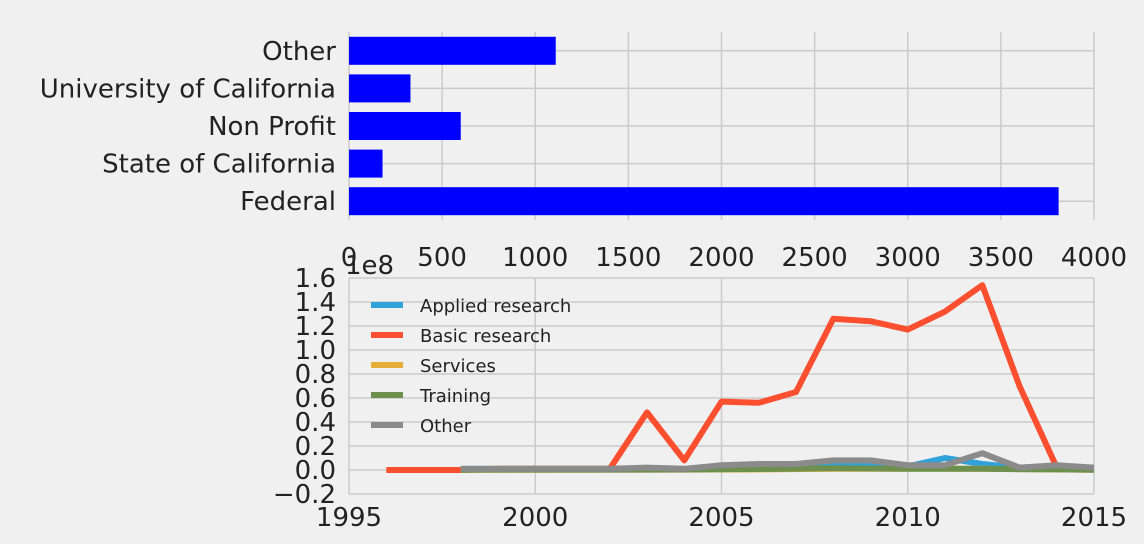  I want to click on line-y-tick-label: 1.0, so click(315, 351).